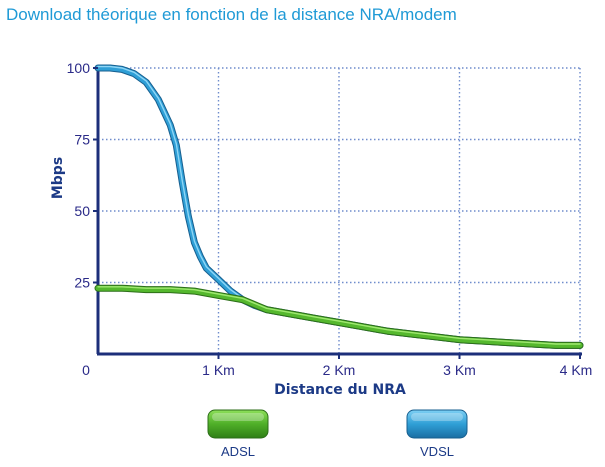 This screenshot has width=605, height=467. Describe the element at coordinates (437, 424) in the screenshot. I see `legend-swatch-vdsl` at that location.